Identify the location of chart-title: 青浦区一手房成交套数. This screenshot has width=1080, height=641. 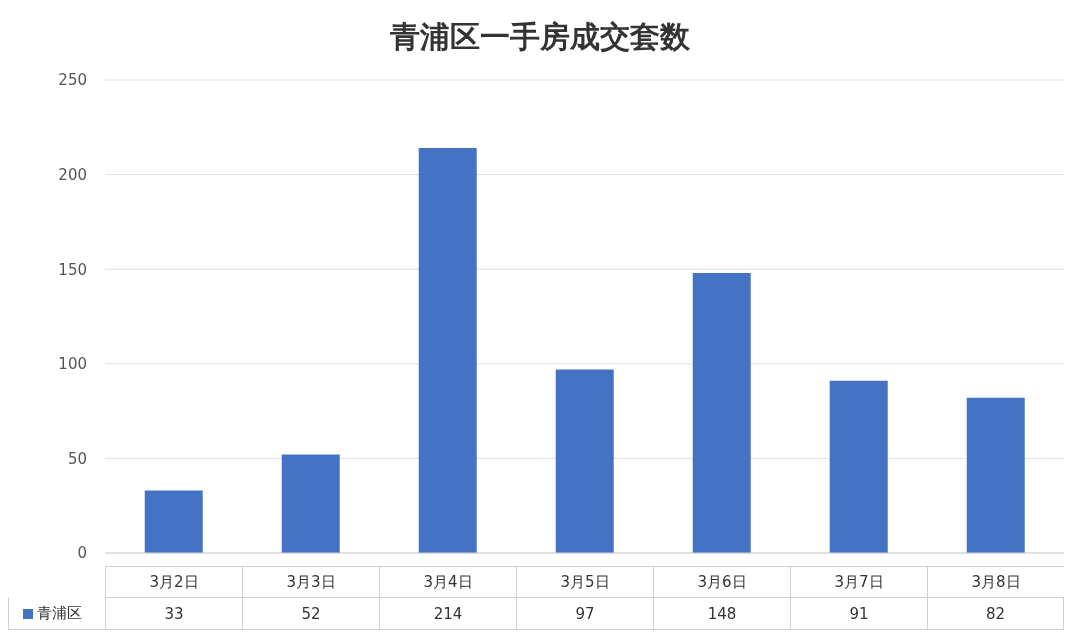
(540, 36).